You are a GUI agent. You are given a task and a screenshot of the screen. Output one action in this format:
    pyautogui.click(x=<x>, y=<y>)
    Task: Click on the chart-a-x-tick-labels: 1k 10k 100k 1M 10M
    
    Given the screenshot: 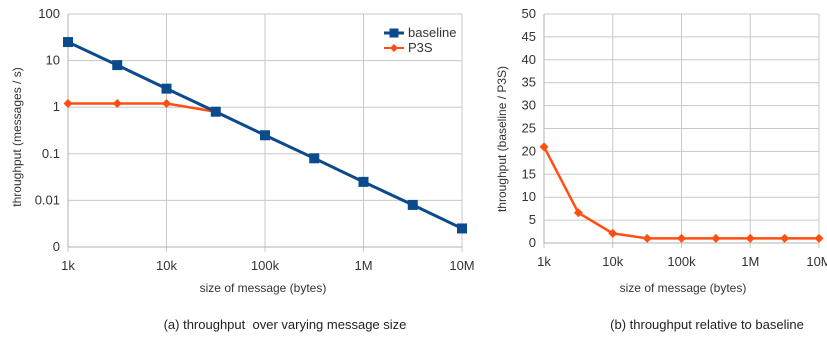 What is the action you would take?
    pyautogui.click(x=268, y=265)
    